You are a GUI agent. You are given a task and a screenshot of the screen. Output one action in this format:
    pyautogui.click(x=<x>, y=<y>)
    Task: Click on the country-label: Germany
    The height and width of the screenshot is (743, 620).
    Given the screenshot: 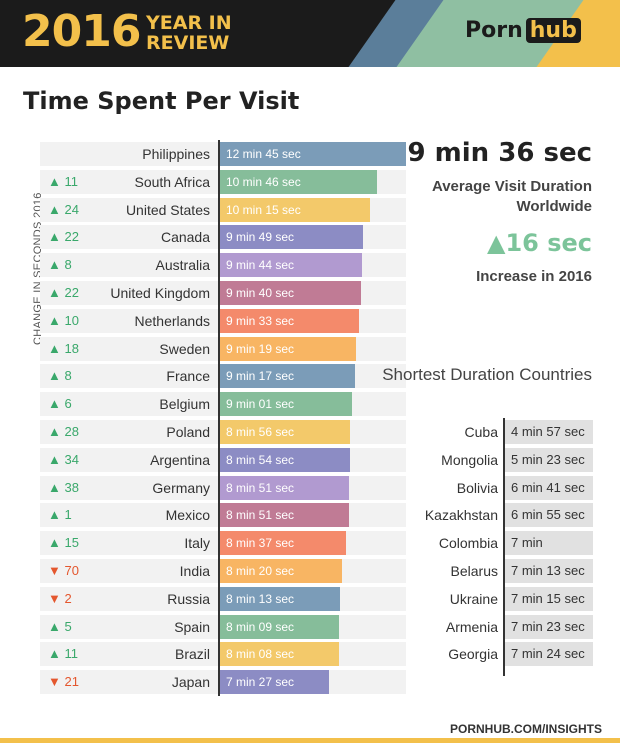 What is the action you would take?
    pyautogui.click(x=181, y=487)
    